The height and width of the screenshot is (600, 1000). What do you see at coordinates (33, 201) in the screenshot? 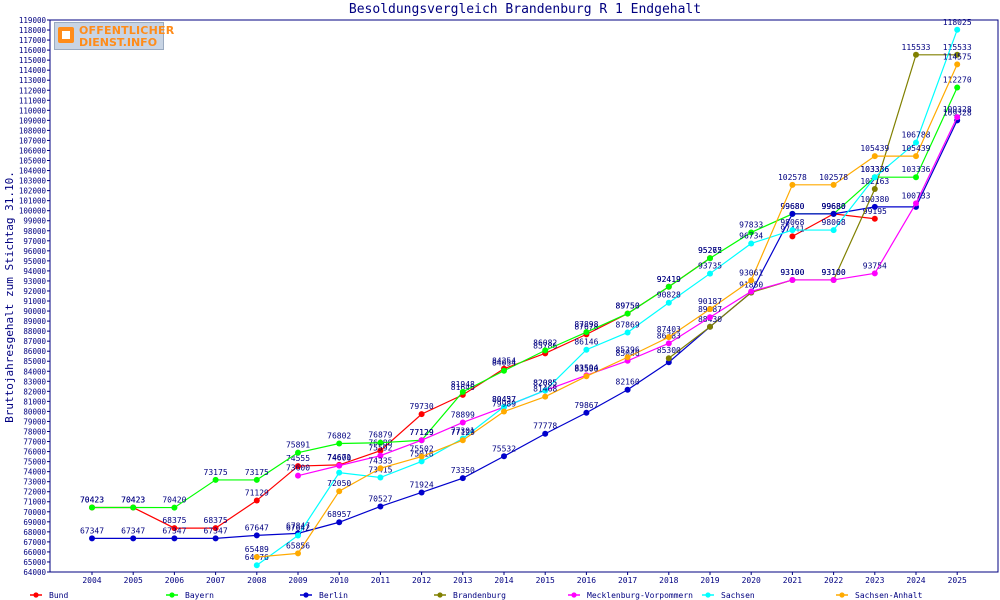
I see `y-tick-label: 101000` at bounding box center [33, 201].